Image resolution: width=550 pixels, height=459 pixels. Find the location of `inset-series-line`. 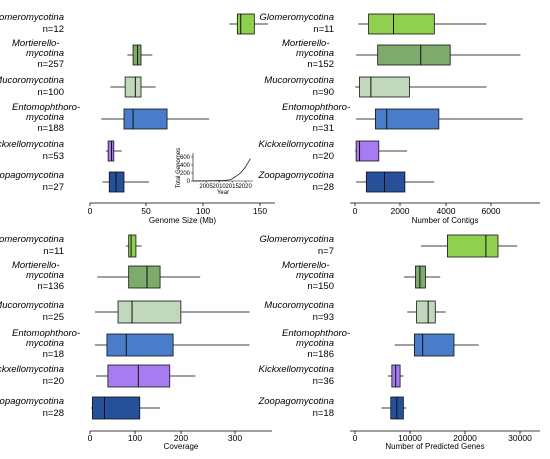

inset-series-line is located at coordinates (221, 170).